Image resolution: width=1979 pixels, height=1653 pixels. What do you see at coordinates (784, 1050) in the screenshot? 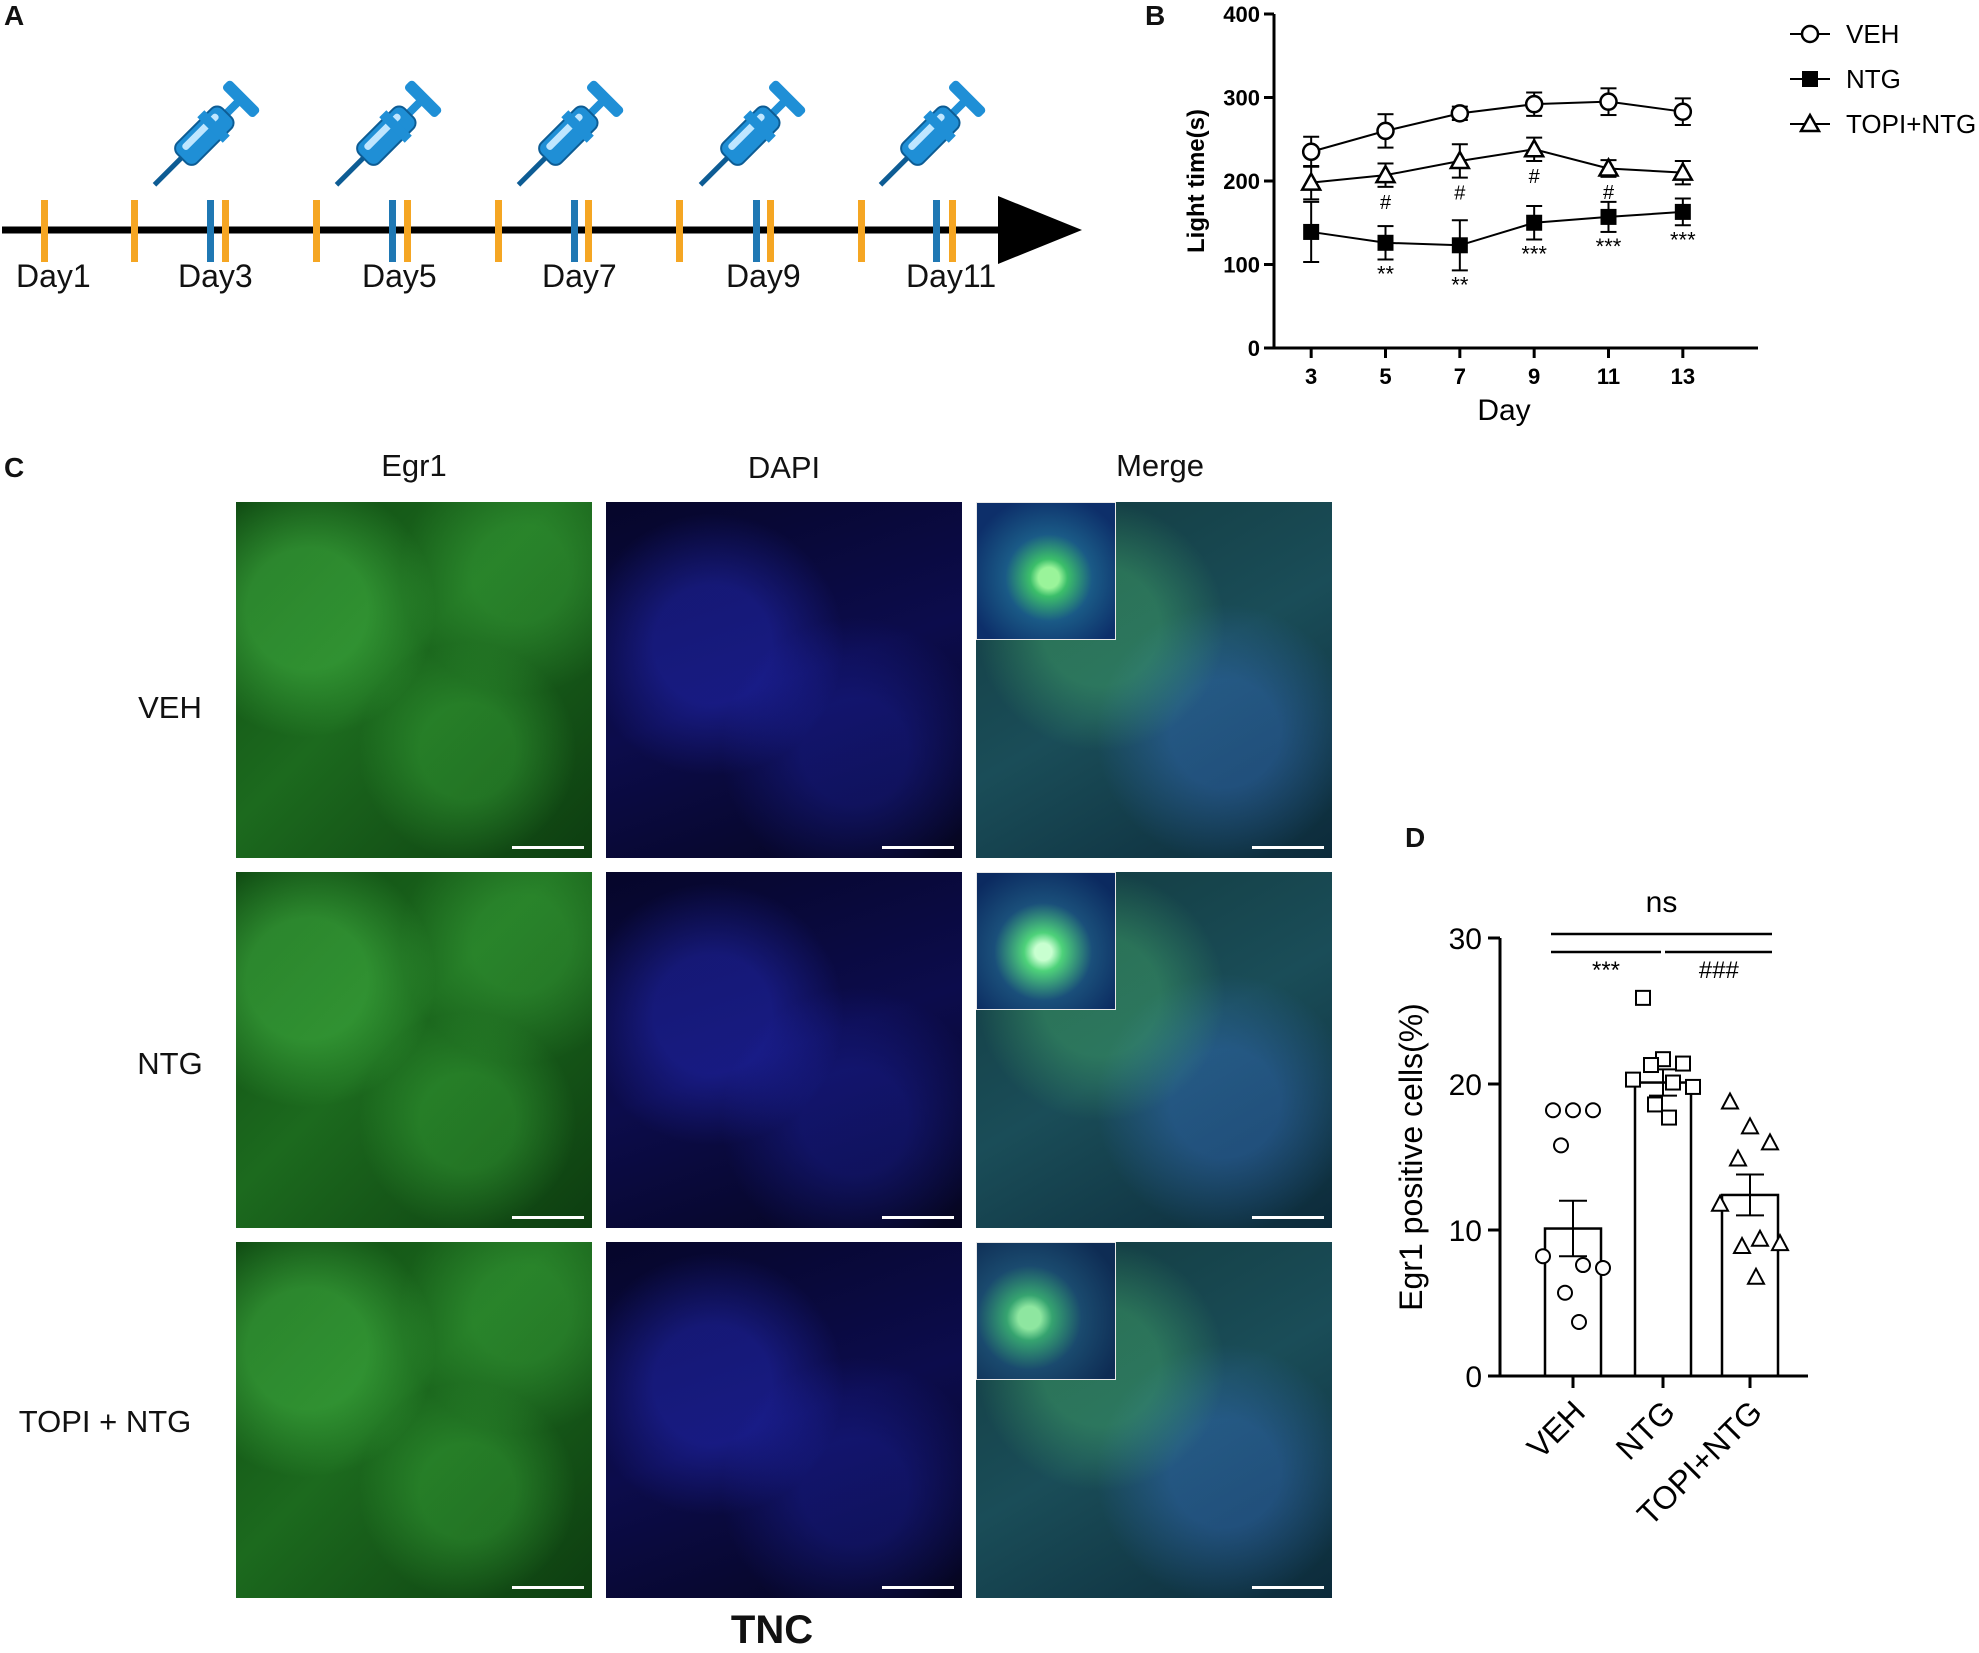
I see `micrograph-dapi-ntg` at bounding box center [784, 1050].